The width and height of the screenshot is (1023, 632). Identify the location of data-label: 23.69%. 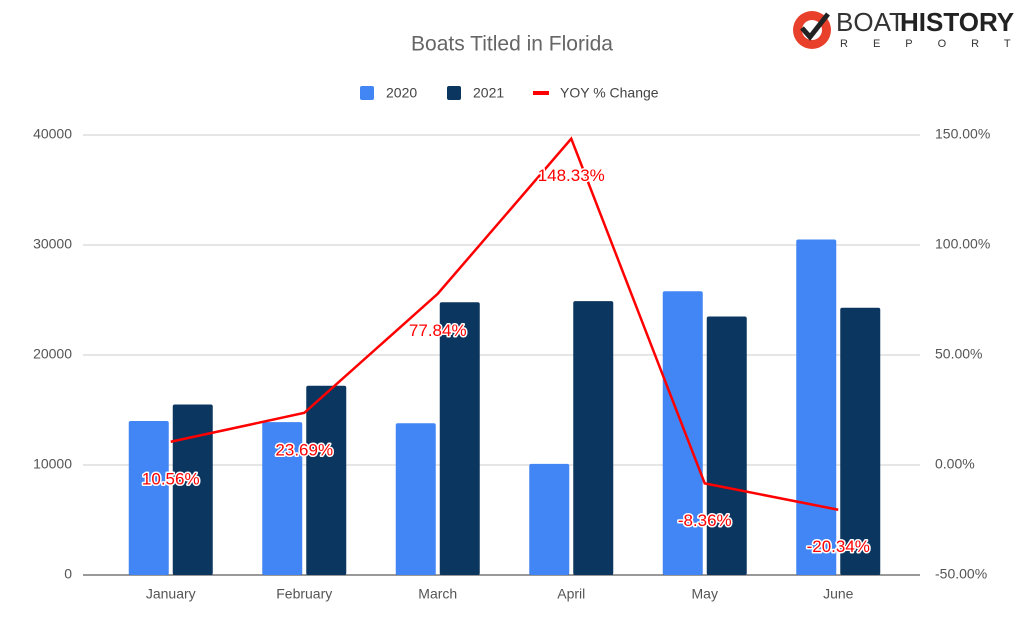
(304, 449).